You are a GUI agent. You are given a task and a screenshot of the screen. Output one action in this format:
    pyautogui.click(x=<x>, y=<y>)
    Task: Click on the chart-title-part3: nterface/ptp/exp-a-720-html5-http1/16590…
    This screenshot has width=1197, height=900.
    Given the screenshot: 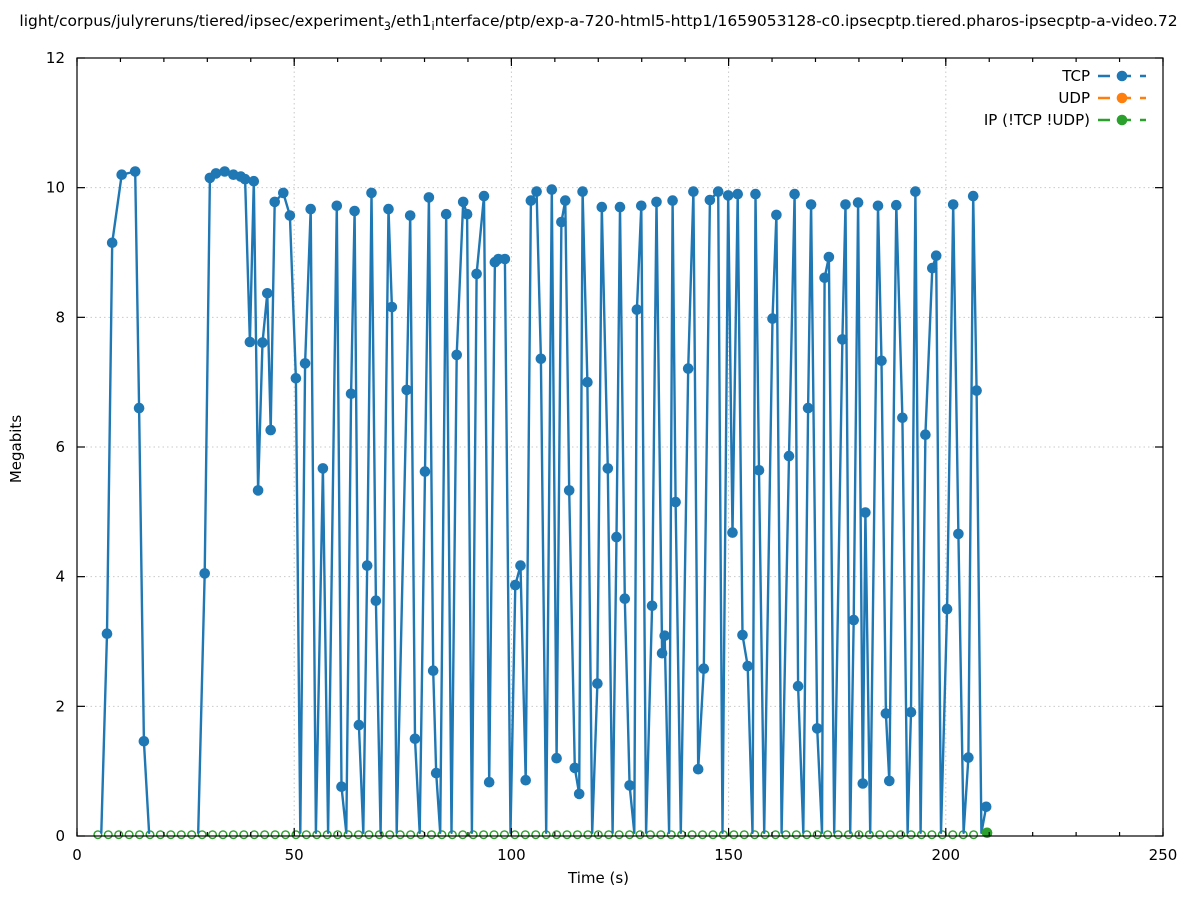 What is the action you would take?
    pyautogui.click(x=806, y=21)
    